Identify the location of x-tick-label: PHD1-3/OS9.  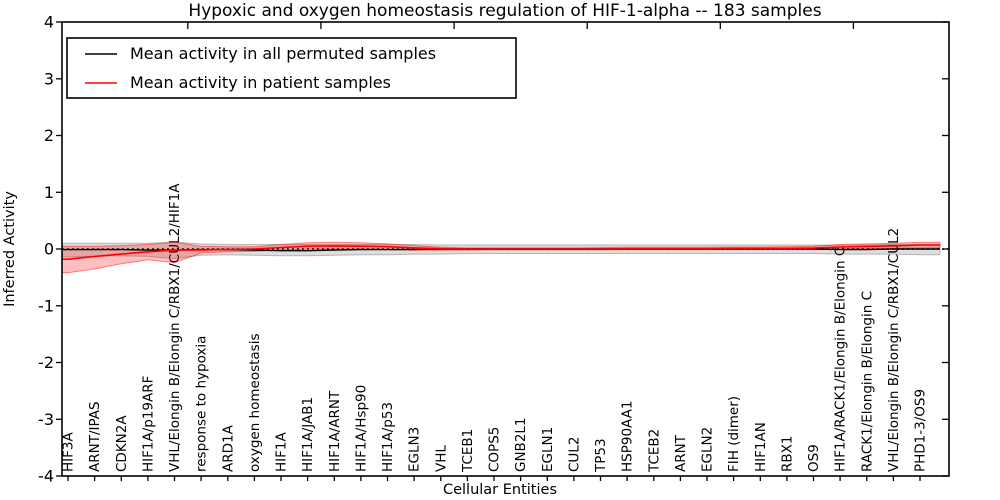
(921, 430).